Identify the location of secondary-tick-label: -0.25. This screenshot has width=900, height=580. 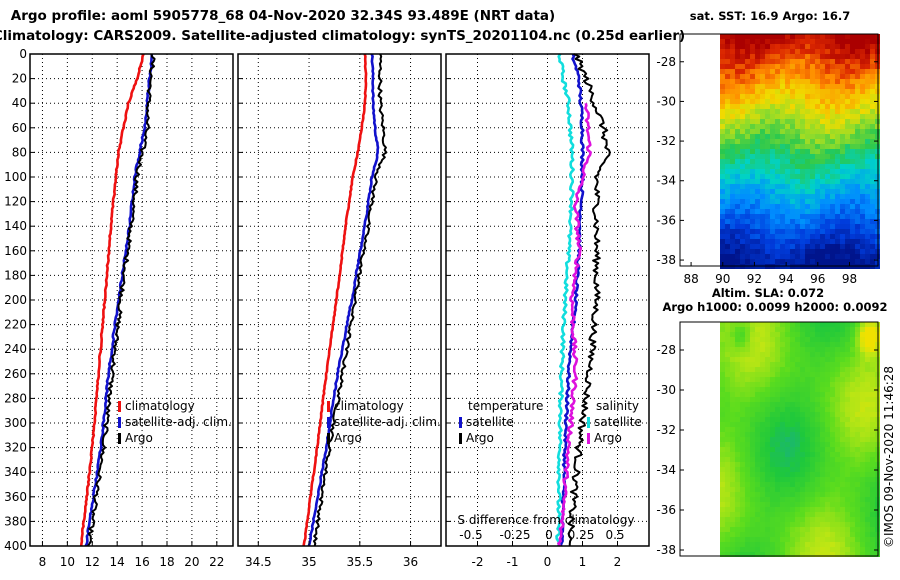
(514, 535).